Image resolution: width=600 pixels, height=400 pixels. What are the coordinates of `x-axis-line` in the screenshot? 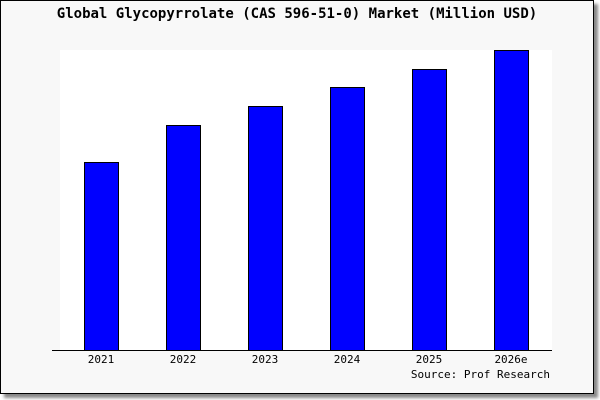 It's located at (302, 350).